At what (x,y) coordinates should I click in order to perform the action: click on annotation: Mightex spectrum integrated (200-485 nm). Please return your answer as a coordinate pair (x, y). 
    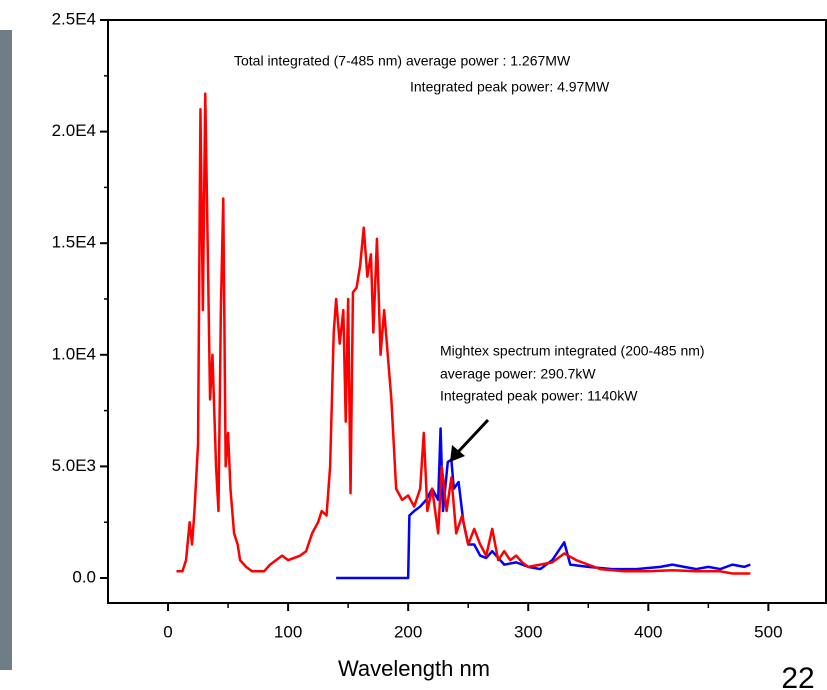
    Looking at the image, I should click on (572, 351).